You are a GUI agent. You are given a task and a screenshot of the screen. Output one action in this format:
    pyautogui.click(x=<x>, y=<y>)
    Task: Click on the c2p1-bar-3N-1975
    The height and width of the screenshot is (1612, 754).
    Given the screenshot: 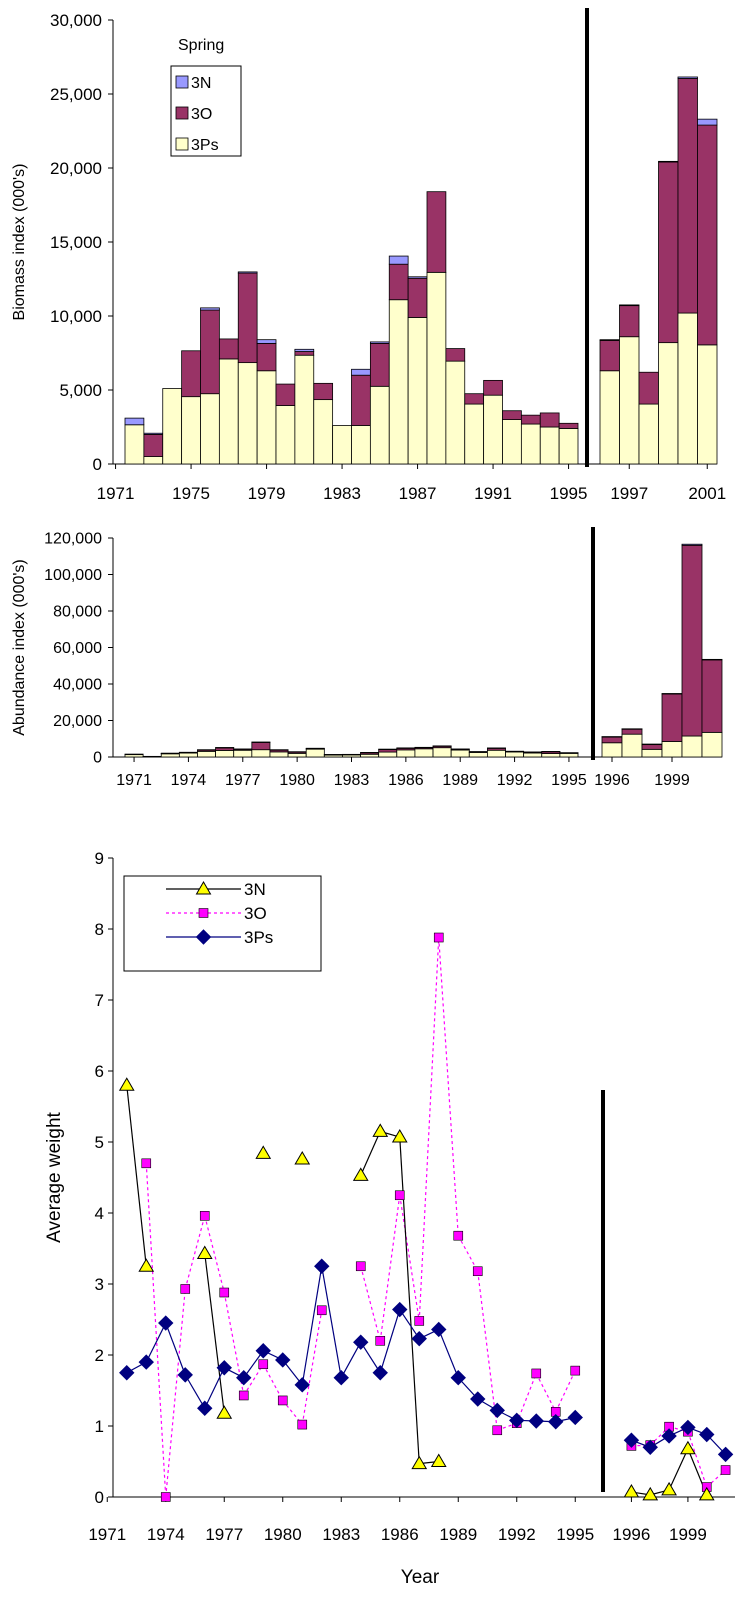 What is the action you would take?
    pyautogui.click(x=206, y=750)
    